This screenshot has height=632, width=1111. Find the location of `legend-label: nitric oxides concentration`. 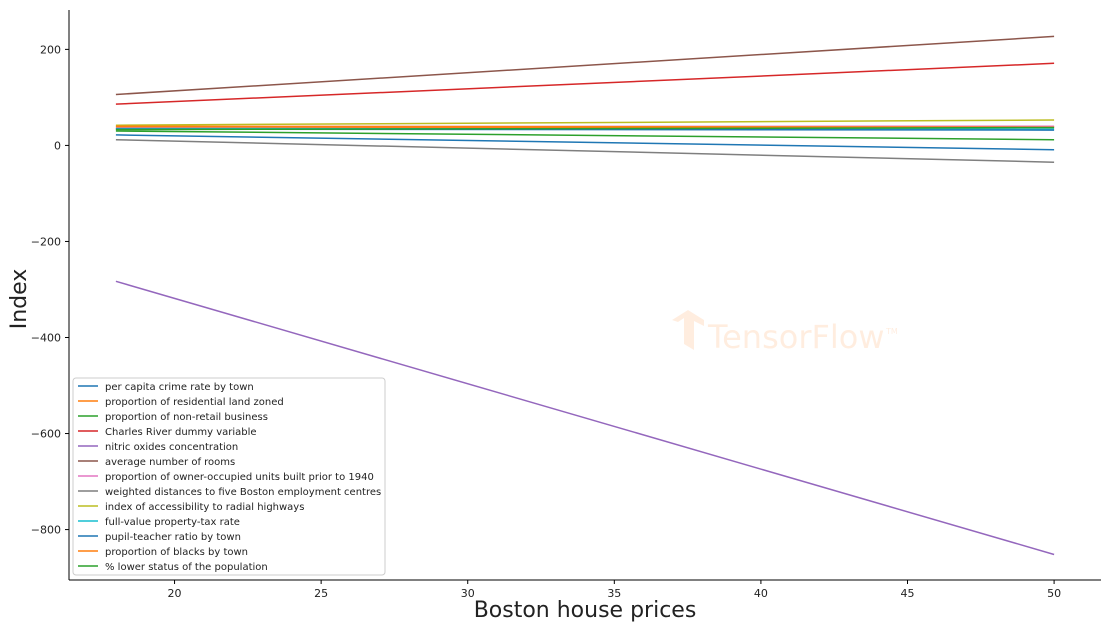

legend-label: nitric oxides concentration is located at coordinates (171, 447).